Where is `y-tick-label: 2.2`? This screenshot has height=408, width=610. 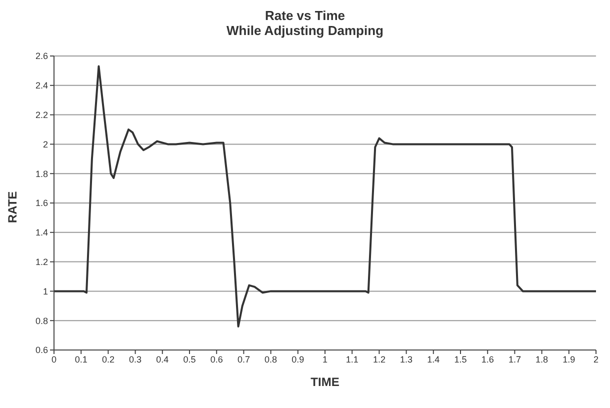
y-tick-label: 2.2 is located at coordinates (41, 115).